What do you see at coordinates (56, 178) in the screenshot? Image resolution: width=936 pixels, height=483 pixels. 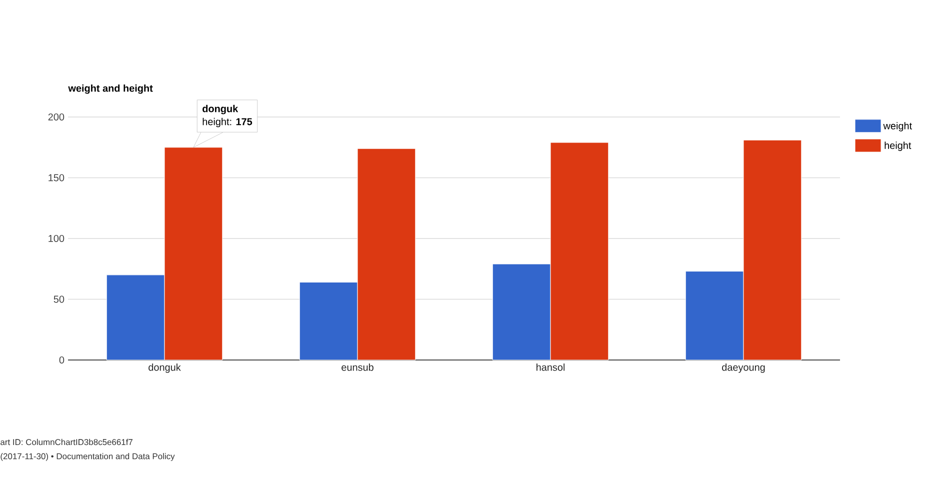 I see `y-tick-label: 150` at bounding box center [56, 178].